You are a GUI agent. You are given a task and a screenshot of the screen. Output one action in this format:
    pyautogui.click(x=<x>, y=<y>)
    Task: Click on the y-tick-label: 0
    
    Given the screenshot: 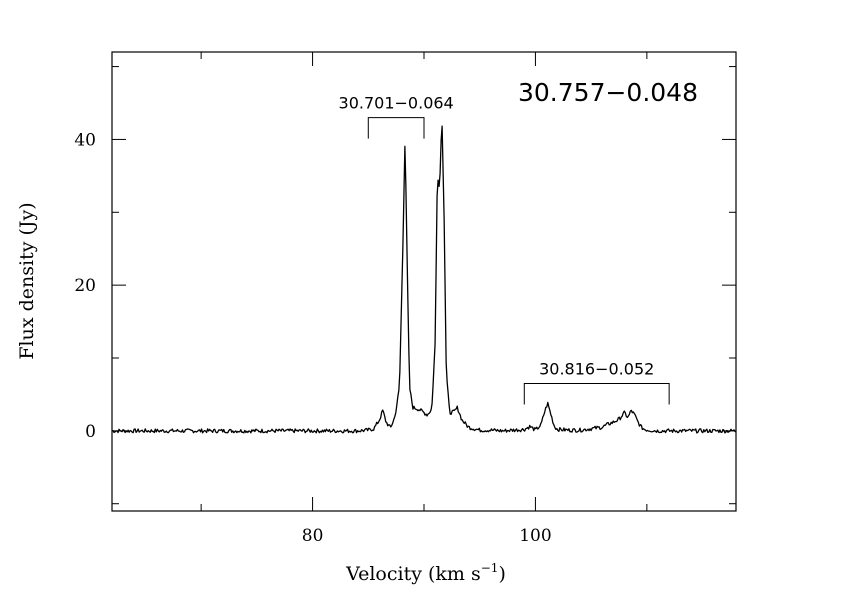 What is the action you would take?
    pyautogui.click(x=90, y=432)
    